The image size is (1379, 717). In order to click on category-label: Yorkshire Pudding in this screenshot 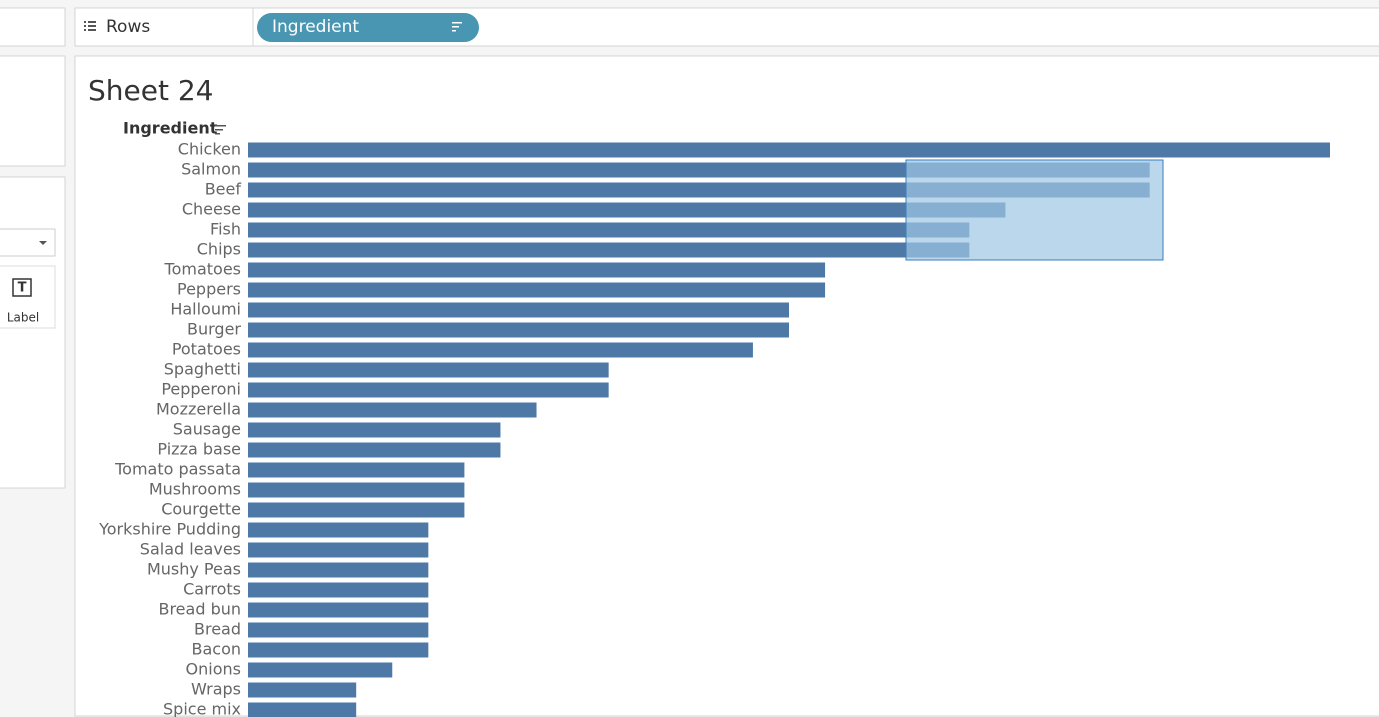, I will do `click(169, 529)`.